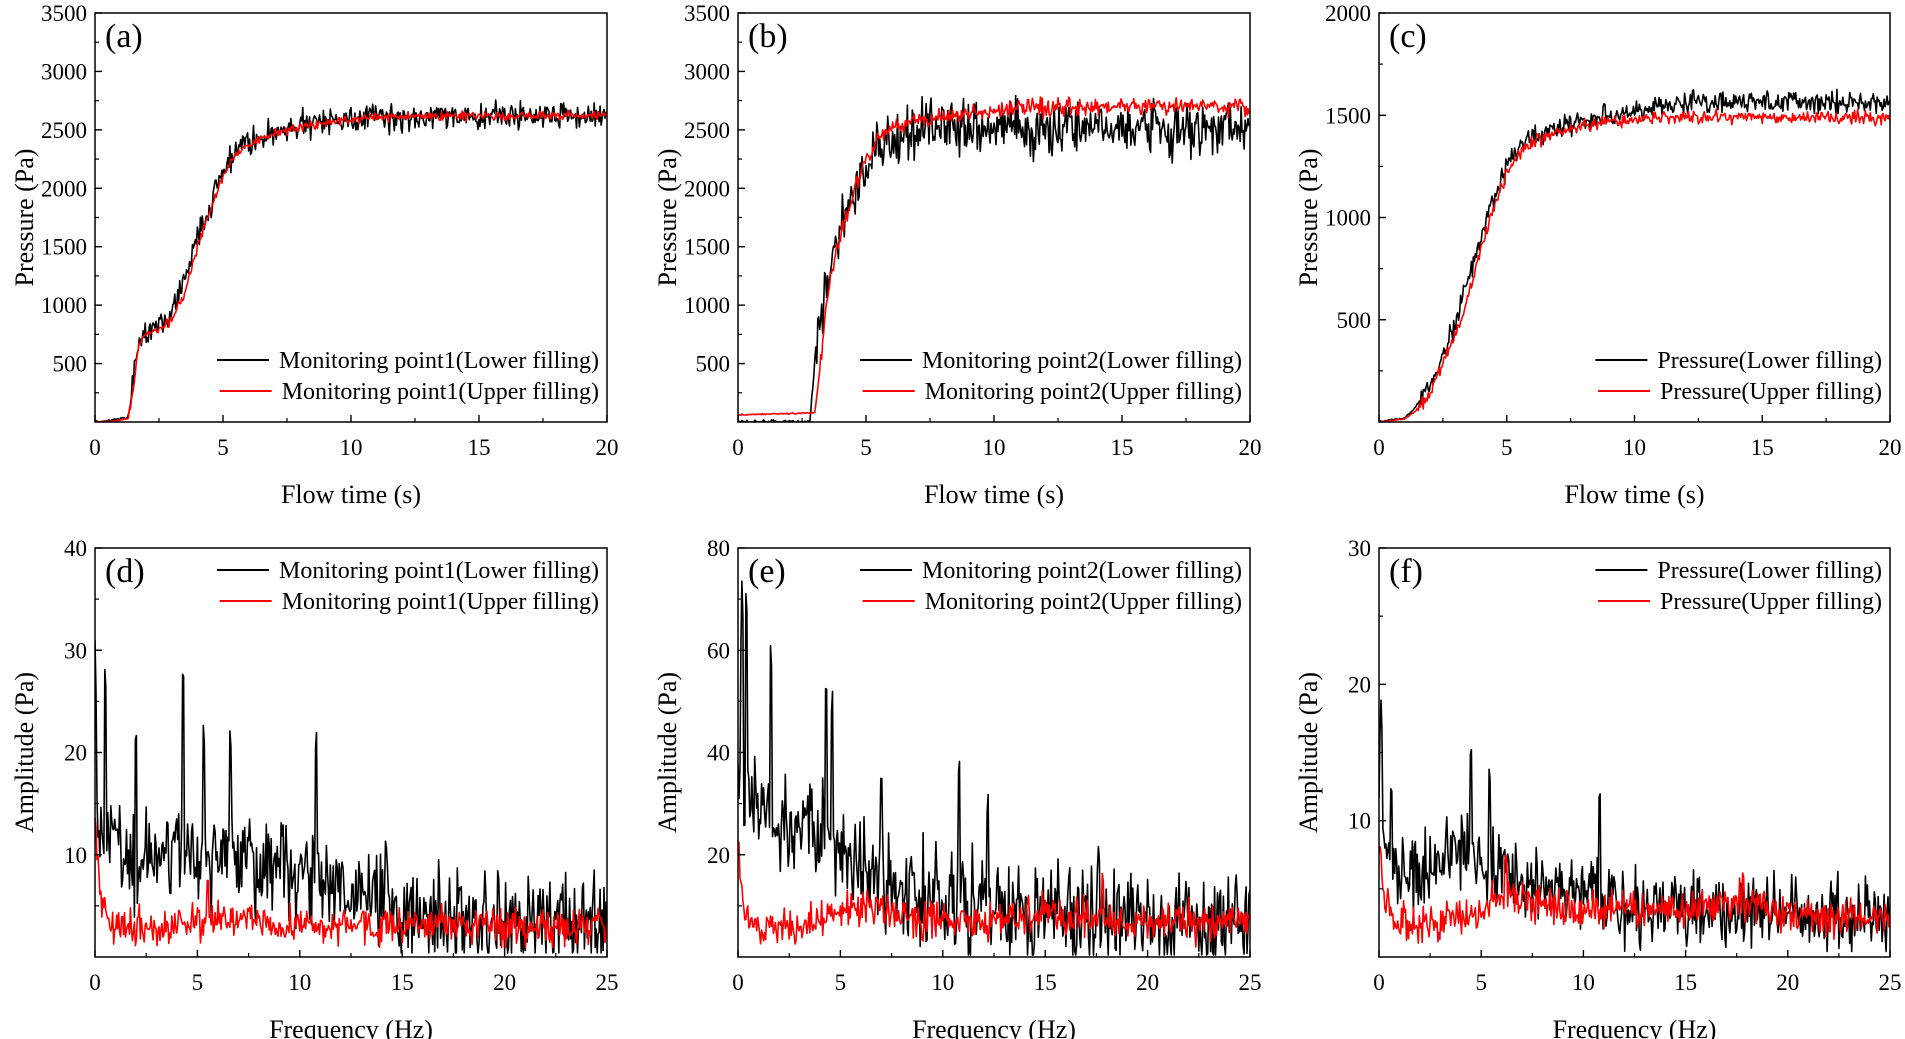 The width and height of the screenshot is (1905, 1039). Describe the element at coordinates (768, 36) in the screenshot. I see `panel-label: (b)` at that location.